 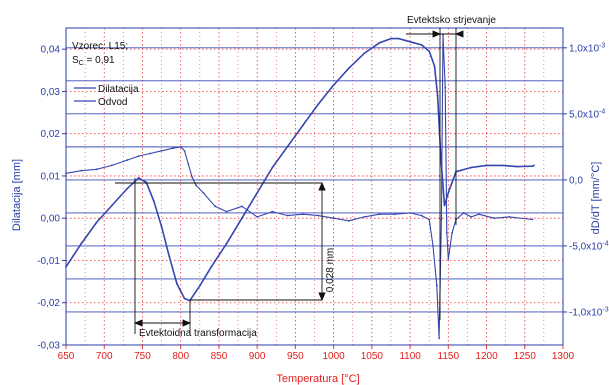 What do you see at coordinates (584, 48) in the screenshot?
I see `y-right-tick-base: 1,0x10` at bounding box center [584, 48].